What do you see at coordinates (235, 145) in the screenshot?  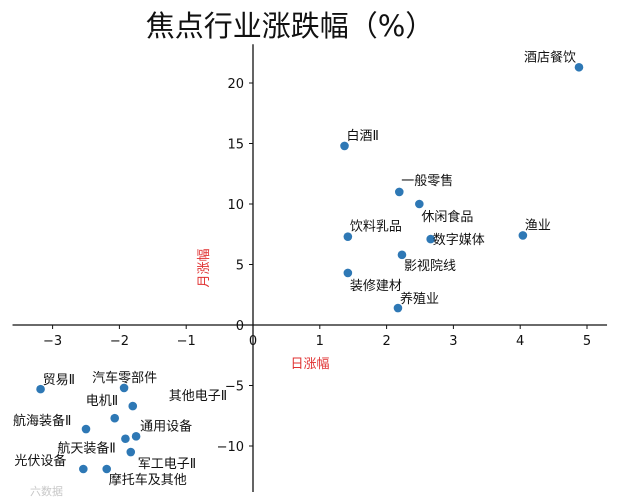 I see `y-tick-label: 15` at bounding box center [235, 145].